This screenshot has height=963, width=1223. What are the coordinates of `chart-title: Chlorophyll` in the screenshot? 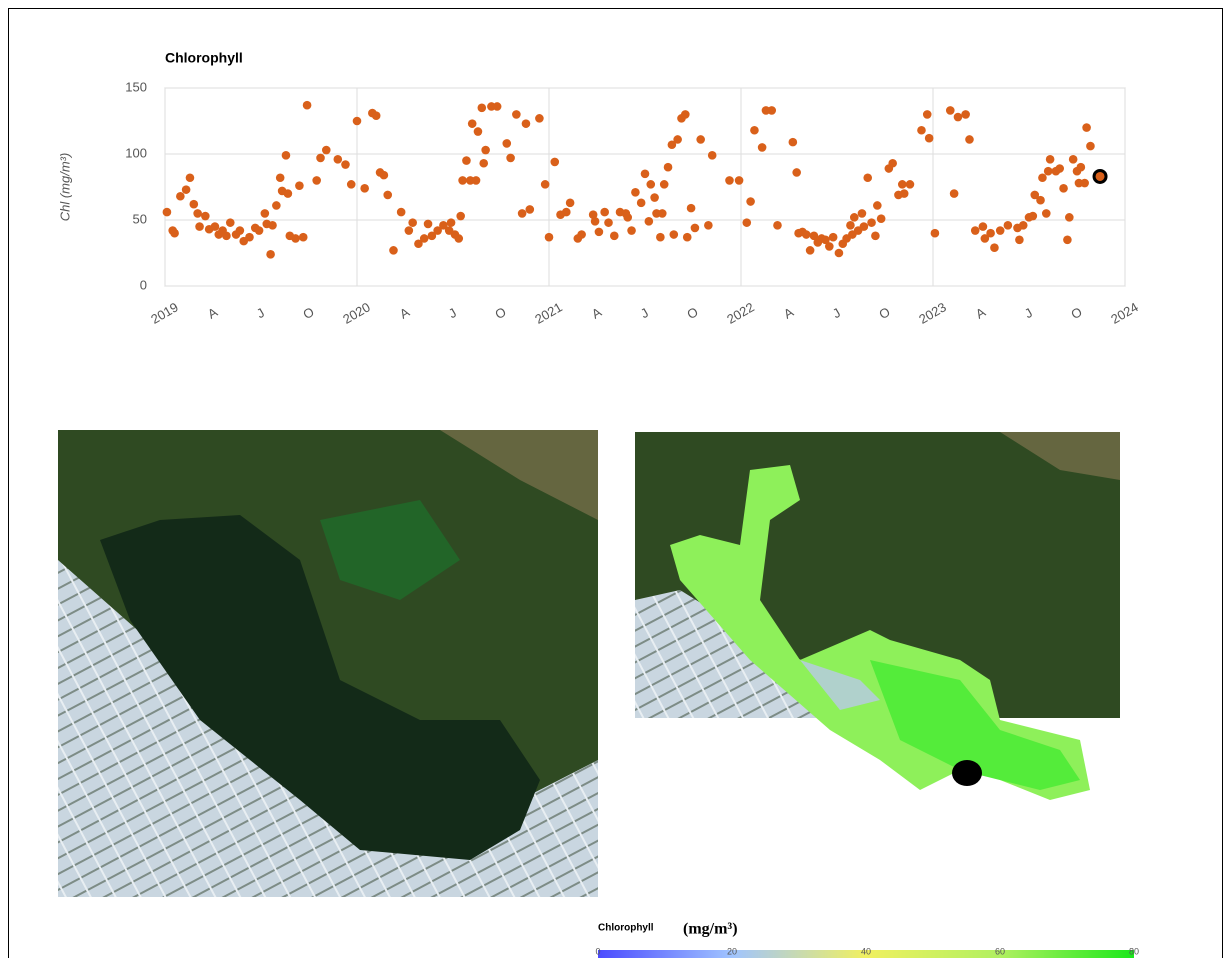 It's located at (204, 58).